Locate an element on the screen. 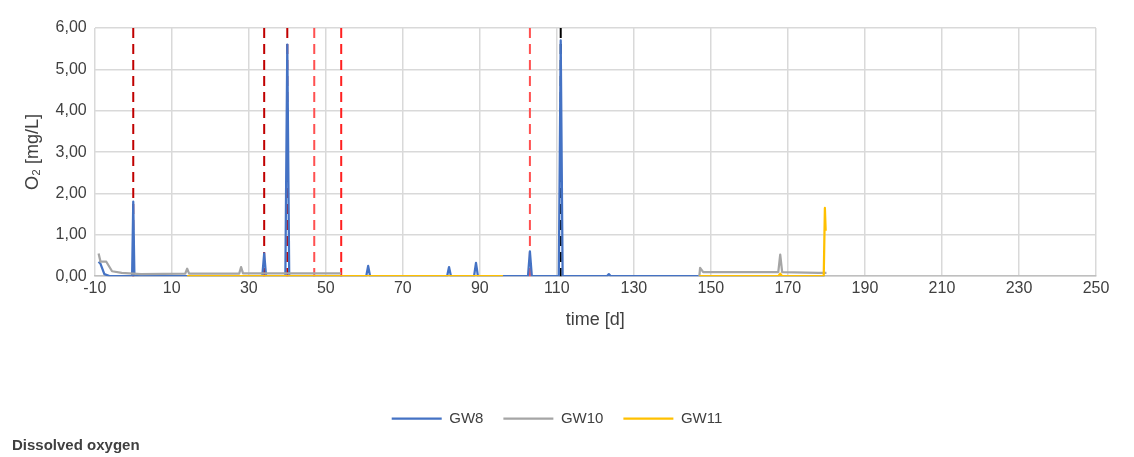 The image size is (1134, 457). y-tick-label: 2,00 is located at coordinates (71, 192).